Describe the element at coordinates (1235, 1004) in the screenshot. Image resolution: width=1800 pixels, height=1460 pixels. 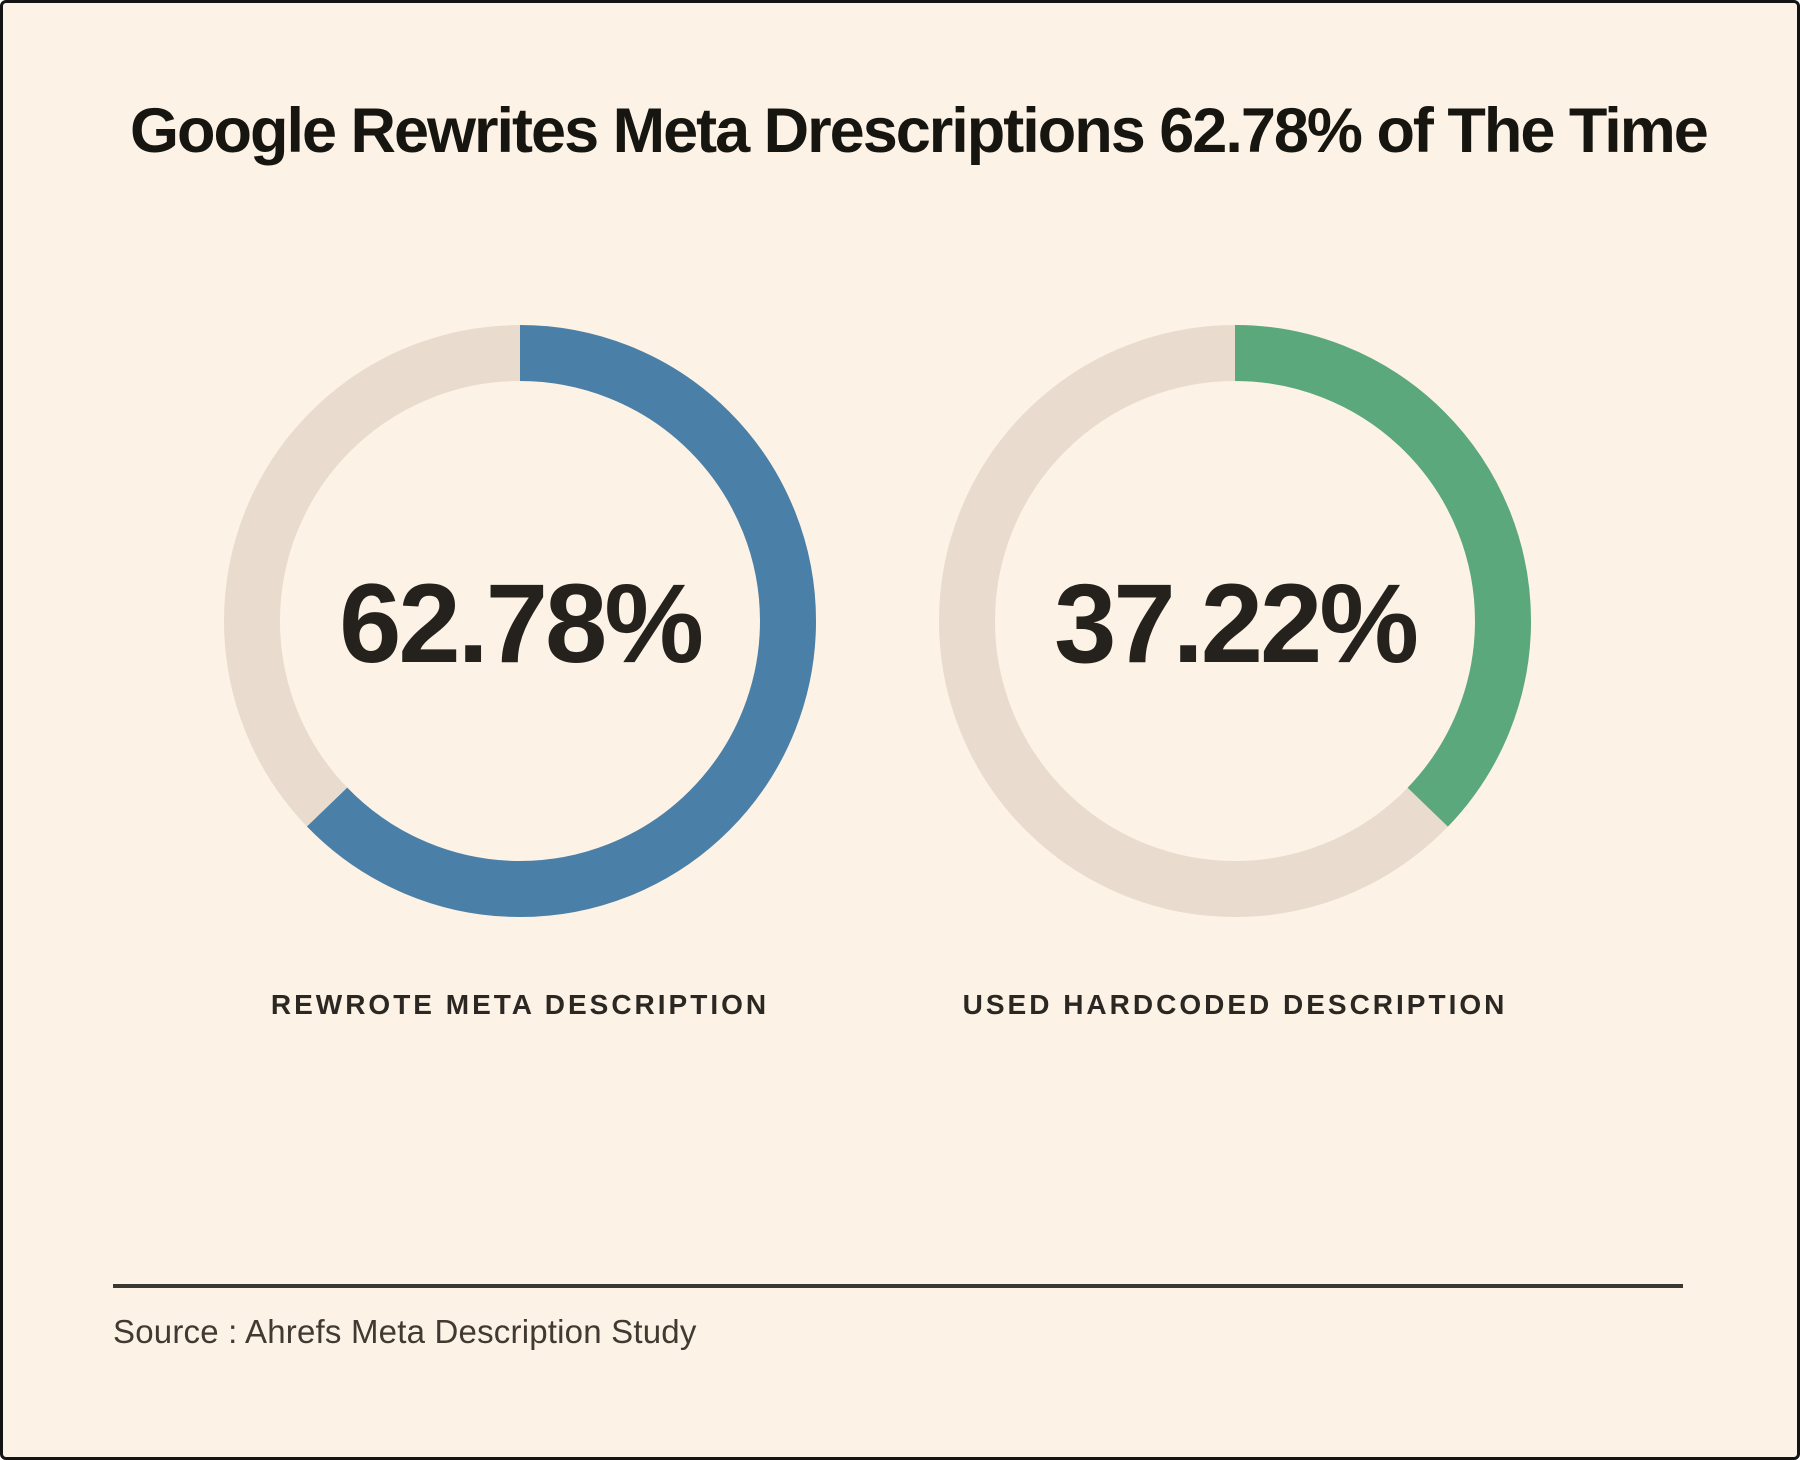
I see `donut-label-hardcoded: USED HARDCODED DESCRIPTION` at that location.